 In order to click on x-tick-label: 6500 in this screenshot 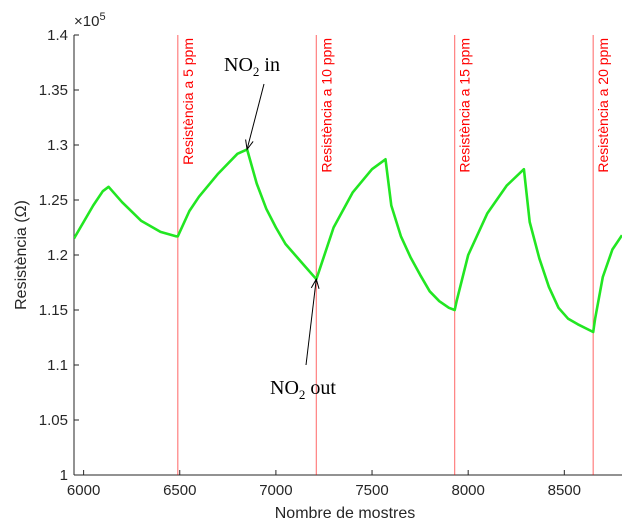, I will do `click(179, 490)`.